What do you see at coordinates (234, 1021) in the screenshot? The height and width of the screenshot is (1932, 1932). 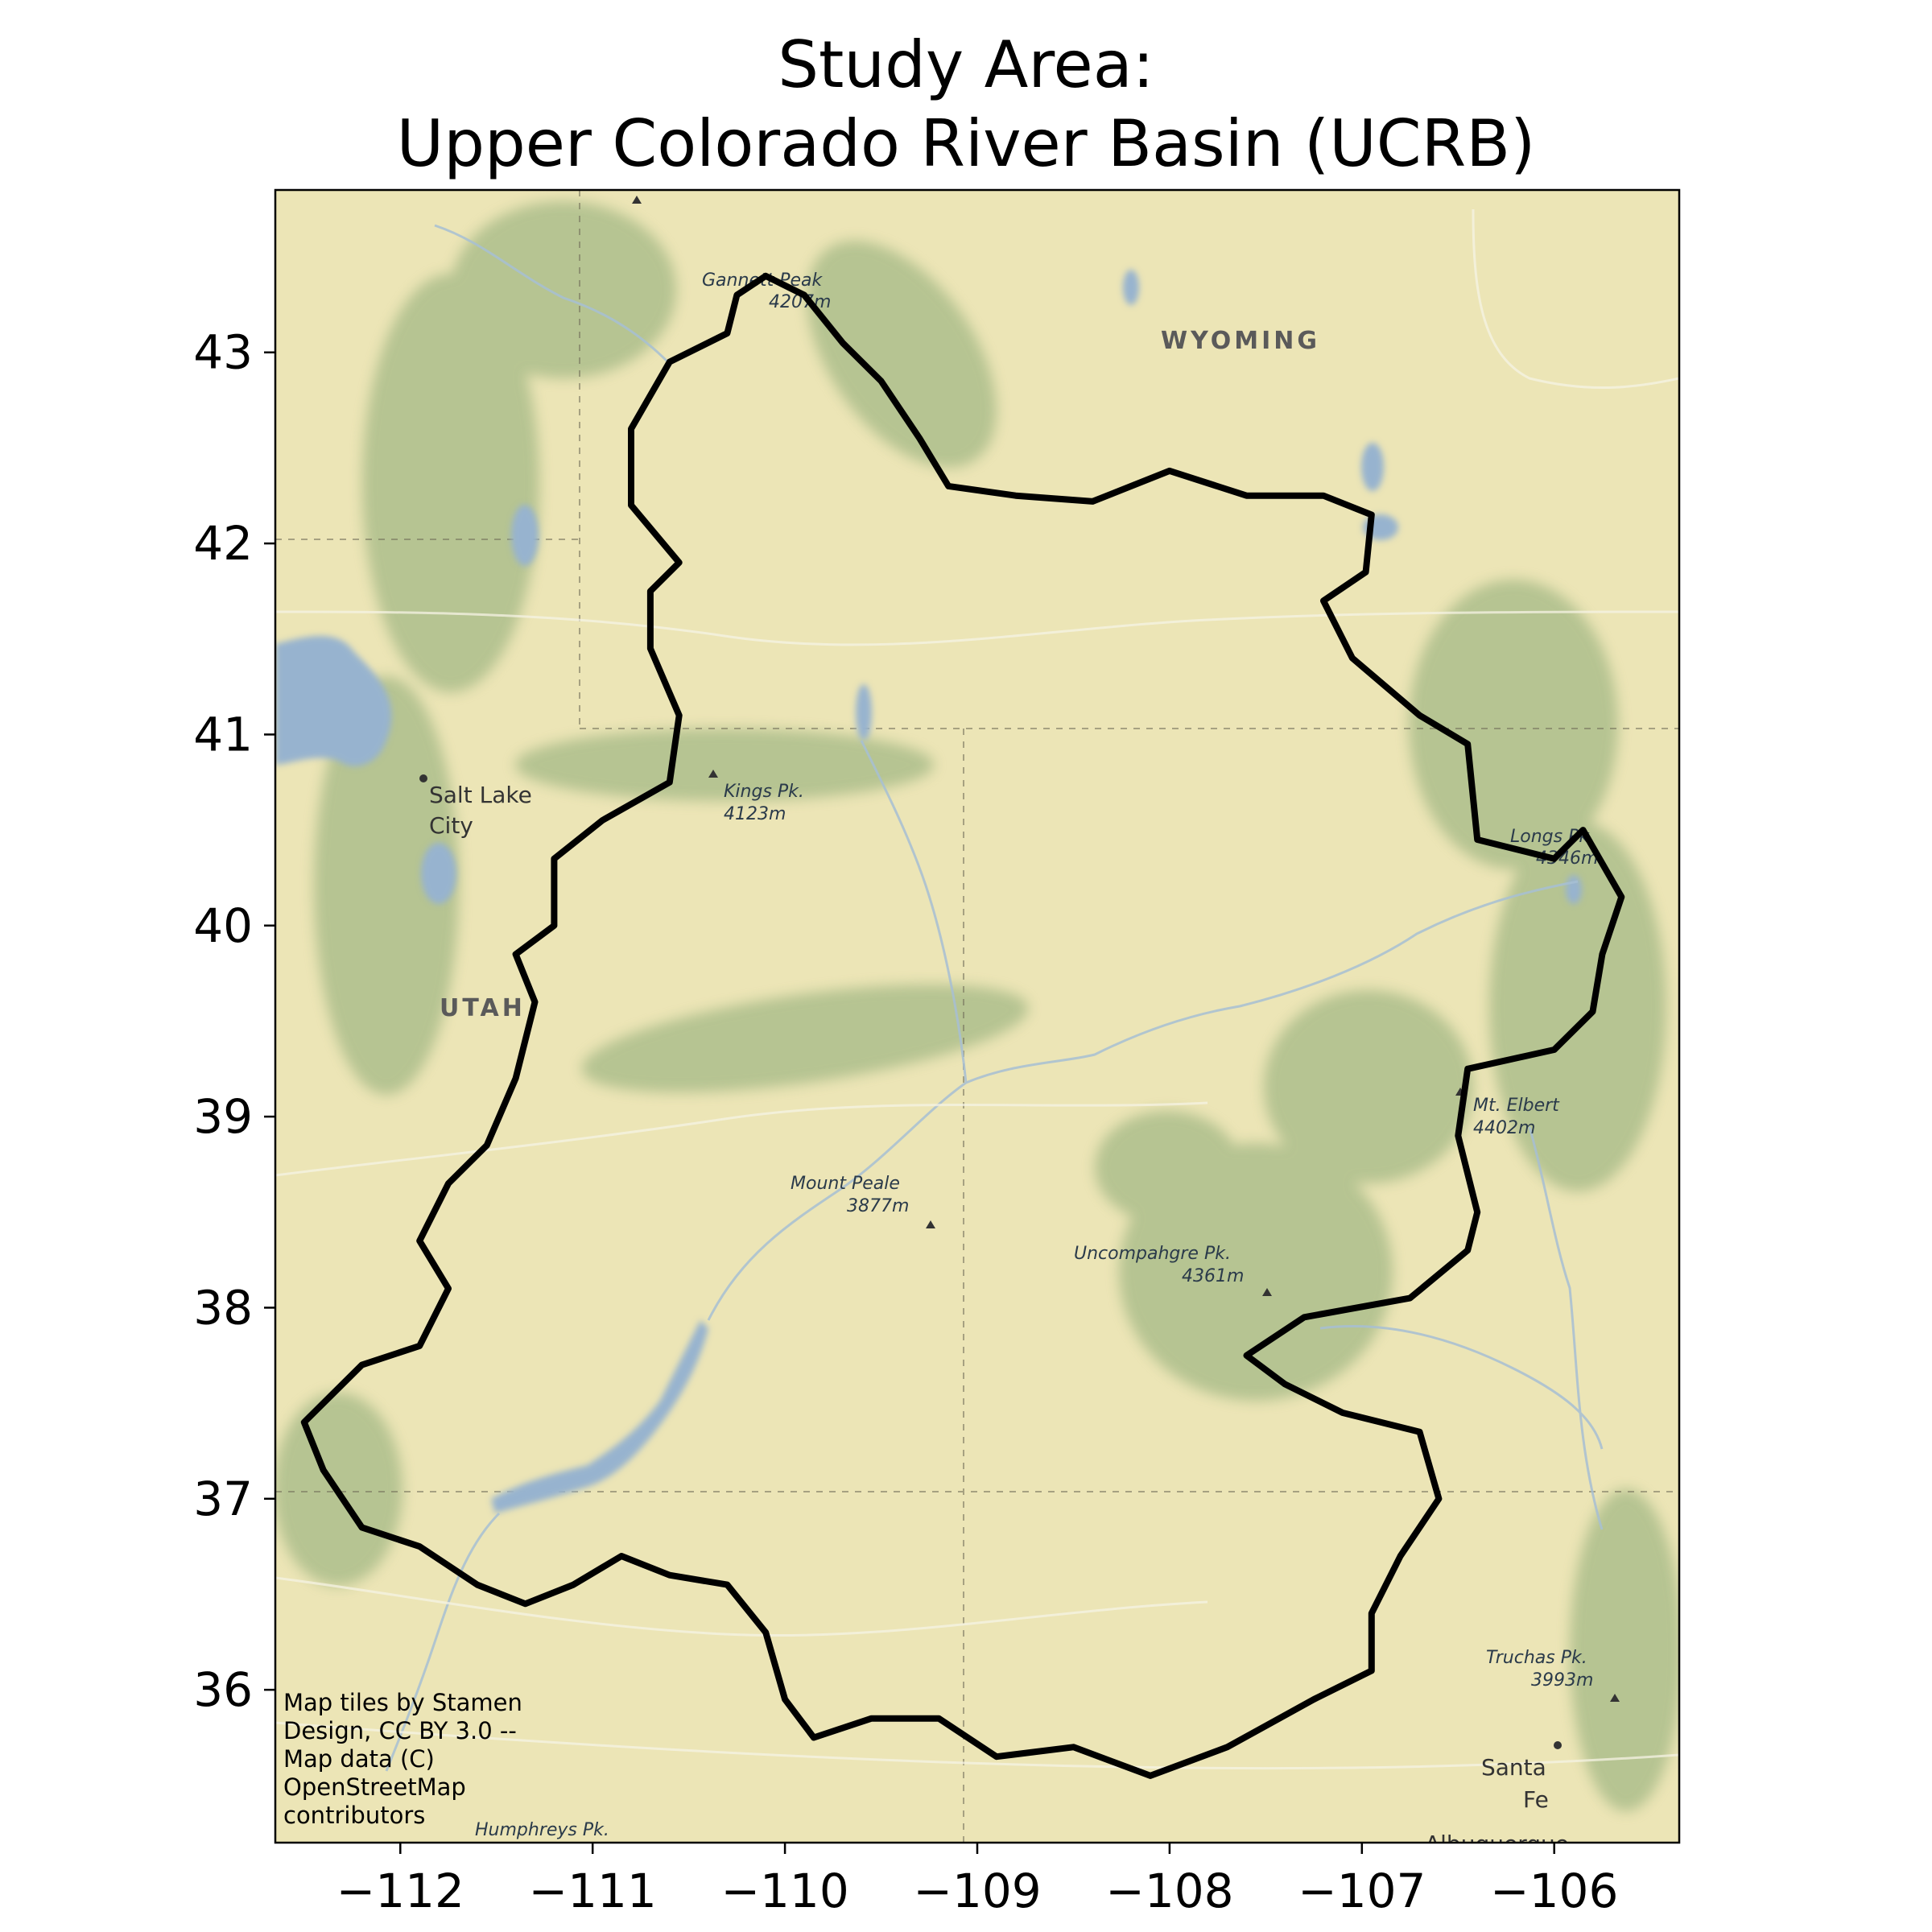 I see `y-axis-ticks: 36 37 38 39 40 41 42 43` at bounding box center [234, 1021].